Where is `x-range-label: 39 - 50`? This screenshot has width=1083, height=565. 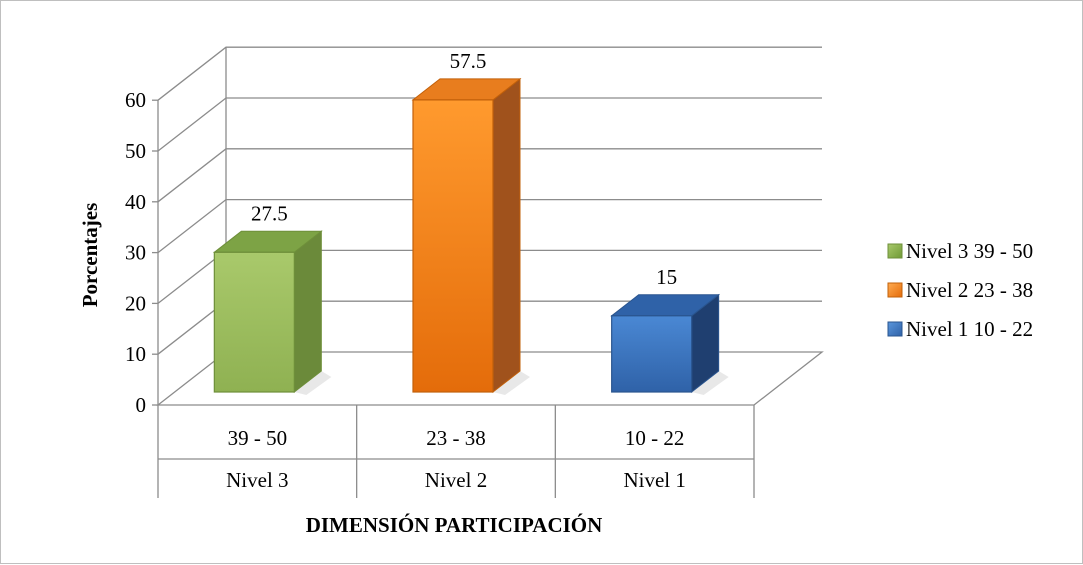 x-range-label: 39 - 50 is located at coordinates (258, 438).